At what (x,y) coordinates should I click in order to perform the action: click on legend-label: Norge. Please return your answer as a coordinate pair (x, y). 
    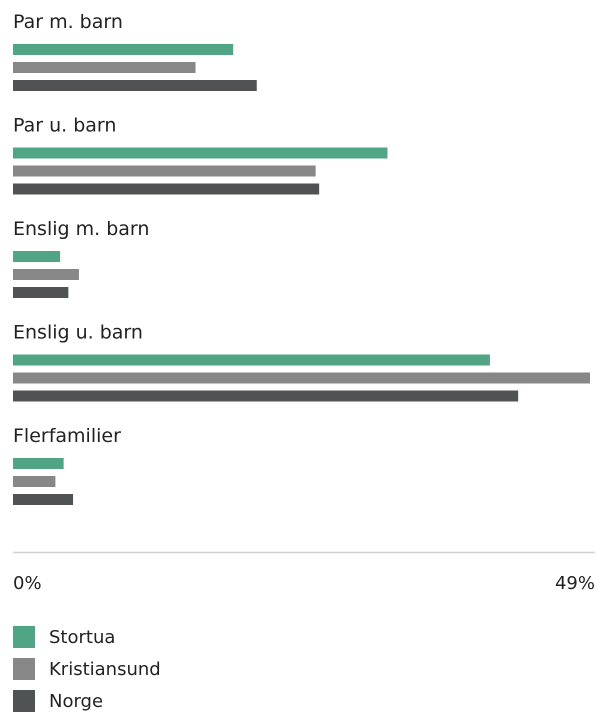
    Looking at the image, I should click on (76, 701).